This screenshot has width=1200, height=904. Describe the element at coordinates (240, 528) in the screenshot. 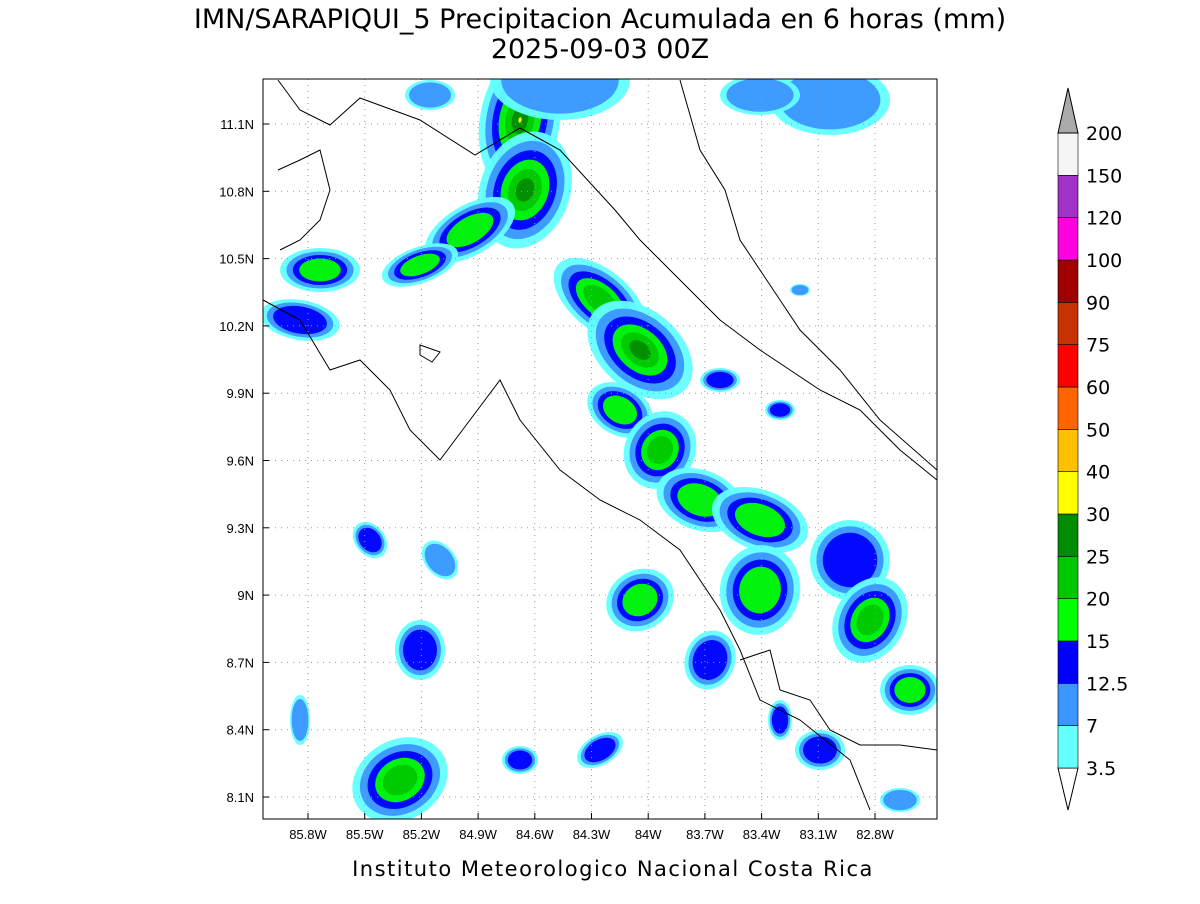

I see `lat-label: 9.3N` at that location.